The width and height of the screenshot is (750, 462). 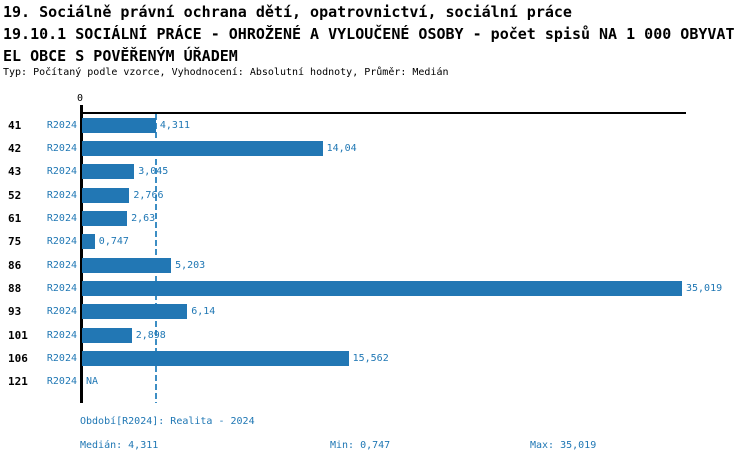 What do you see at coordinates (148, 195) in the screenshot?
I see `row-value-label: 2,766` at bounding box center [148, 195].